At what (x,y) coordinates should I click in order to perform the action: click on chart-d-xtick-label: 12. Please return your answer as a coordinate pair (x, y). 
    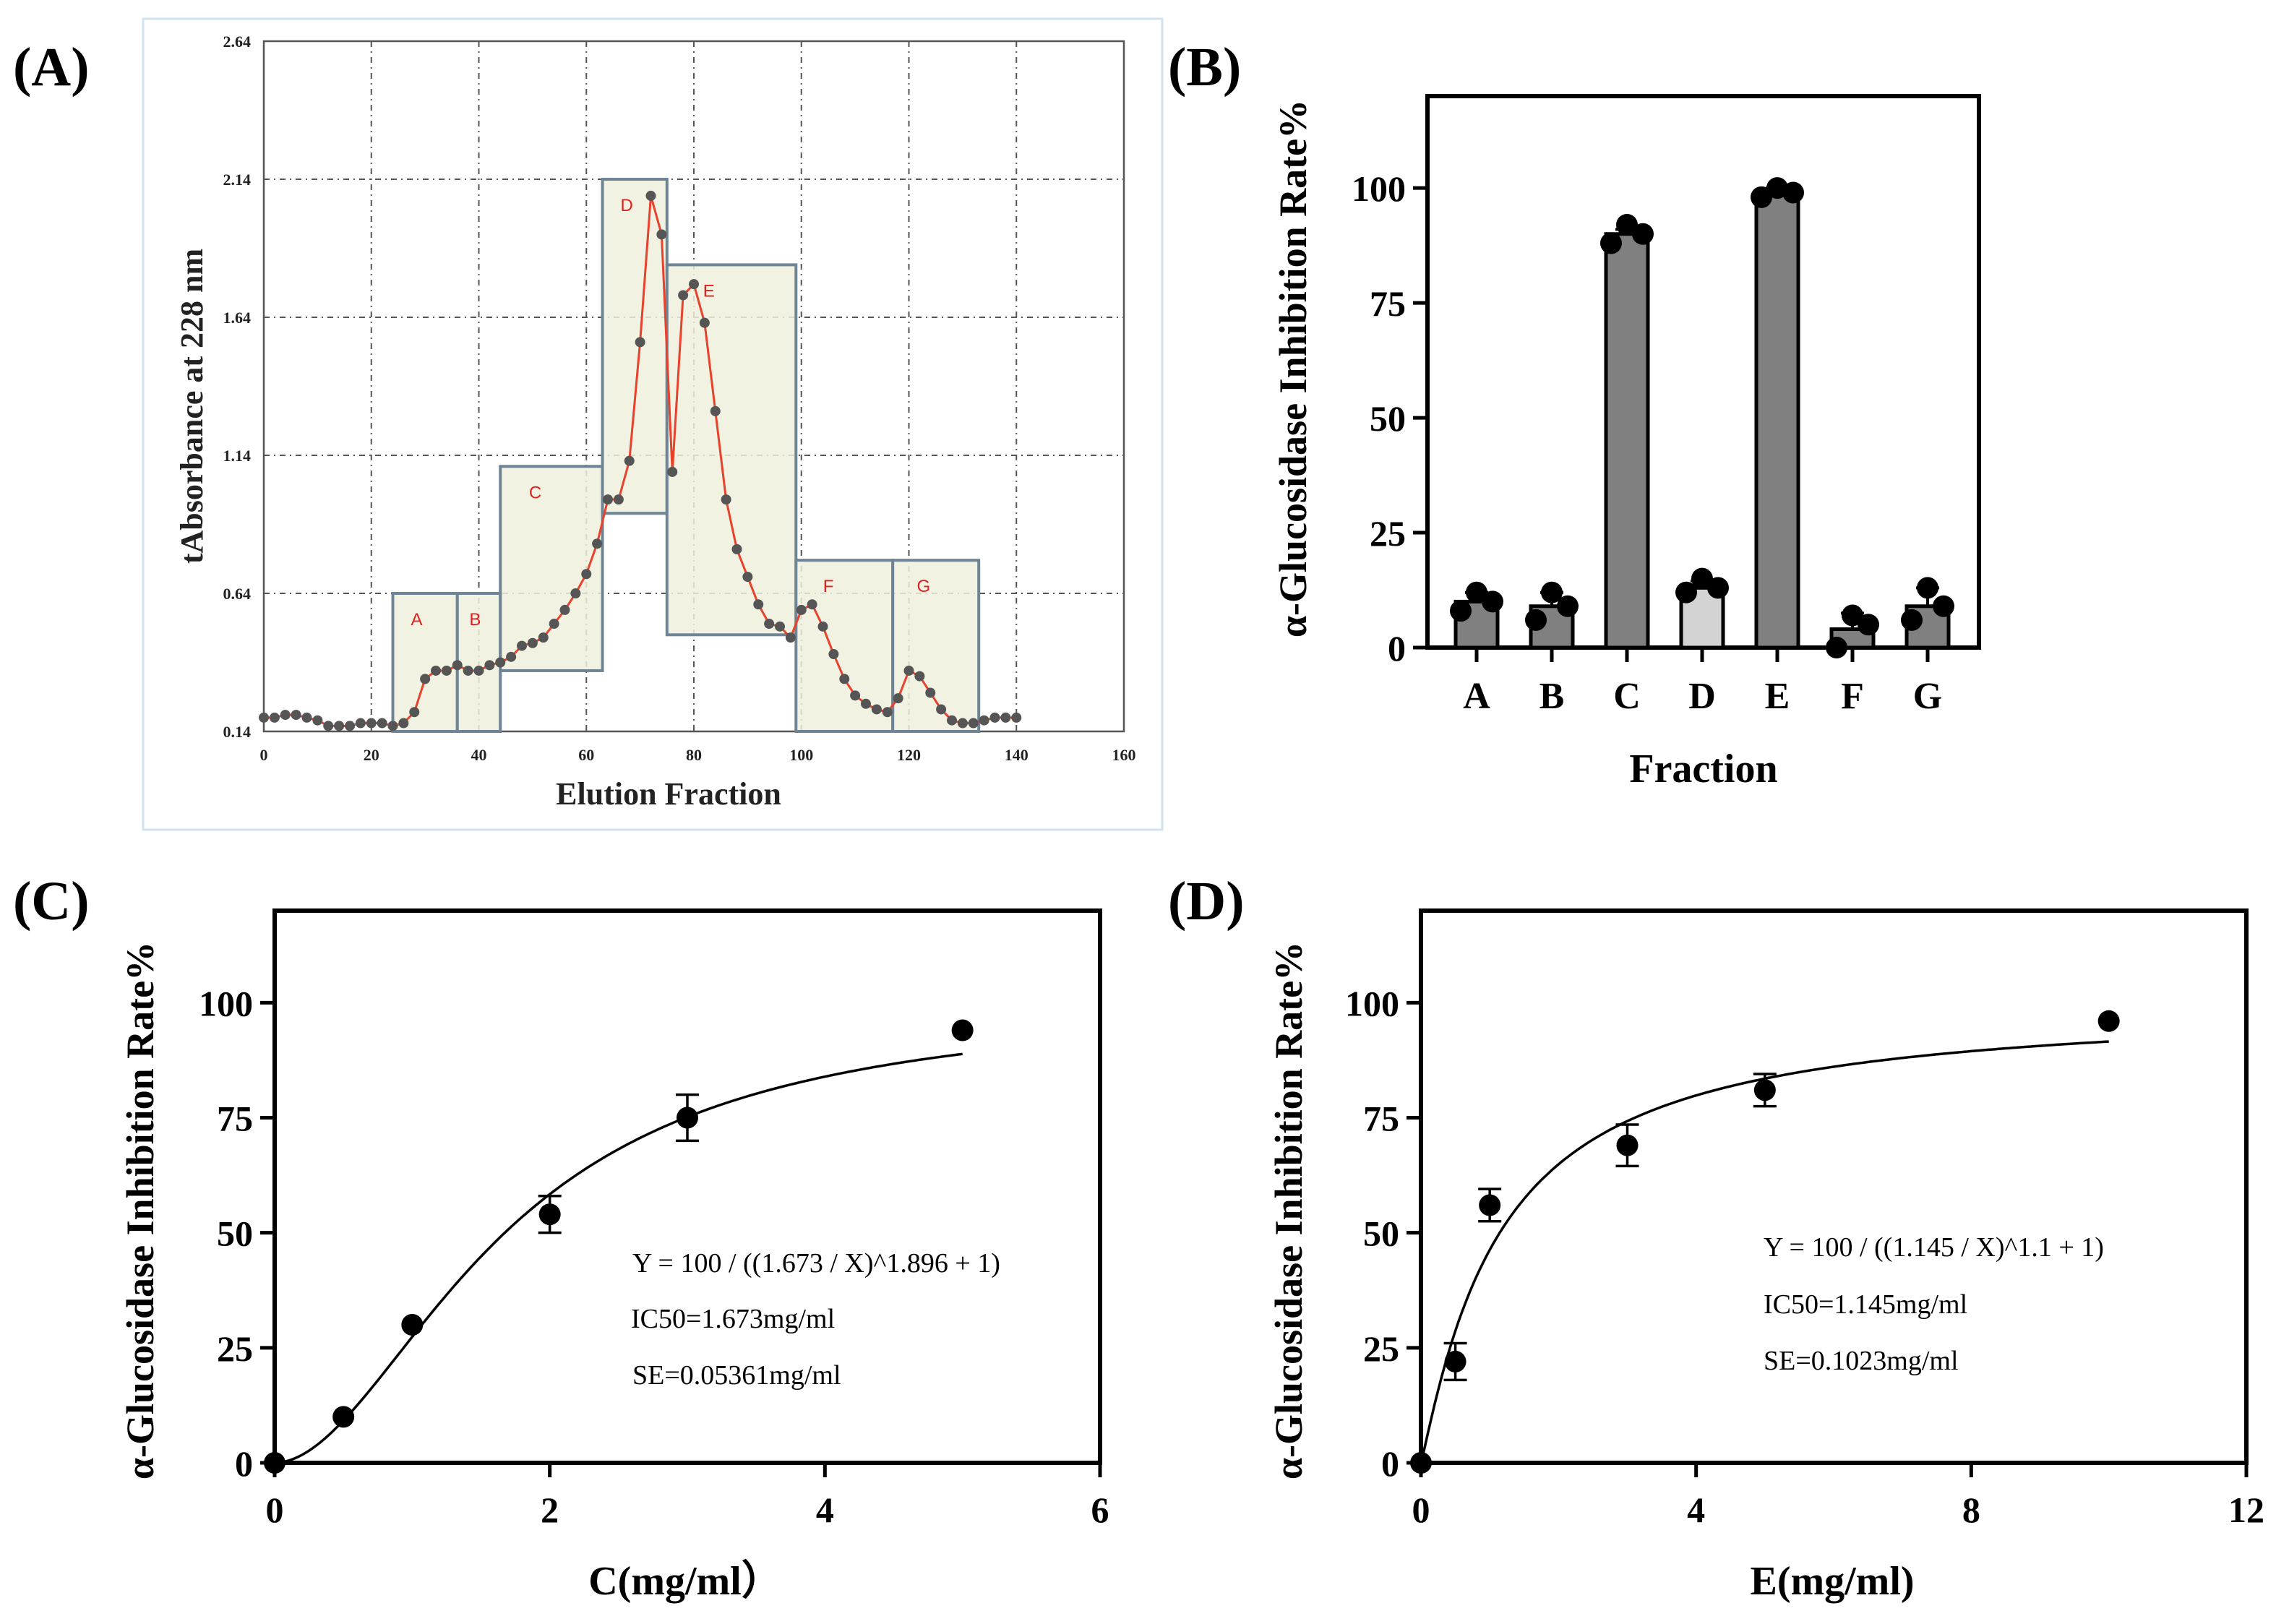
    Looking at the image, I should click on (2246, 1510).